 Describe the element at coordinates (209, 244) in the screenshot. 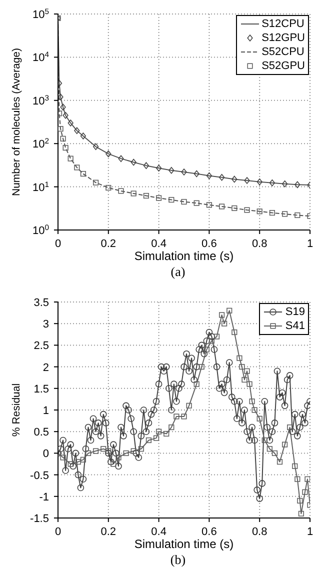

I see `x-tick-label: 0.6` at that location.